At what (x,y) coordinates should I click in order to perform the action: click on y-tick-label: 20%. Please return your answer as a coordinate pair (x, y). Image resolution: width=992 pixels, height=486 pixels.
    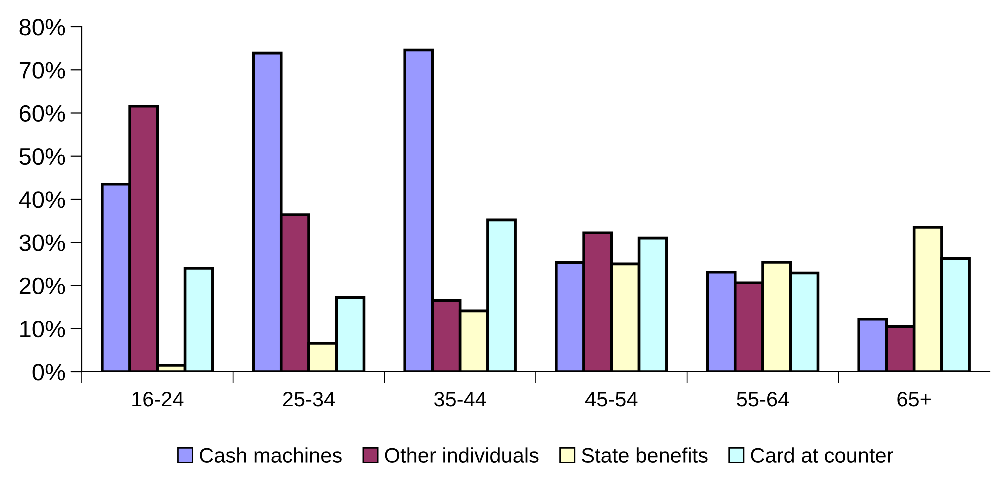
    Looking at the image, I should click on (43, 286).